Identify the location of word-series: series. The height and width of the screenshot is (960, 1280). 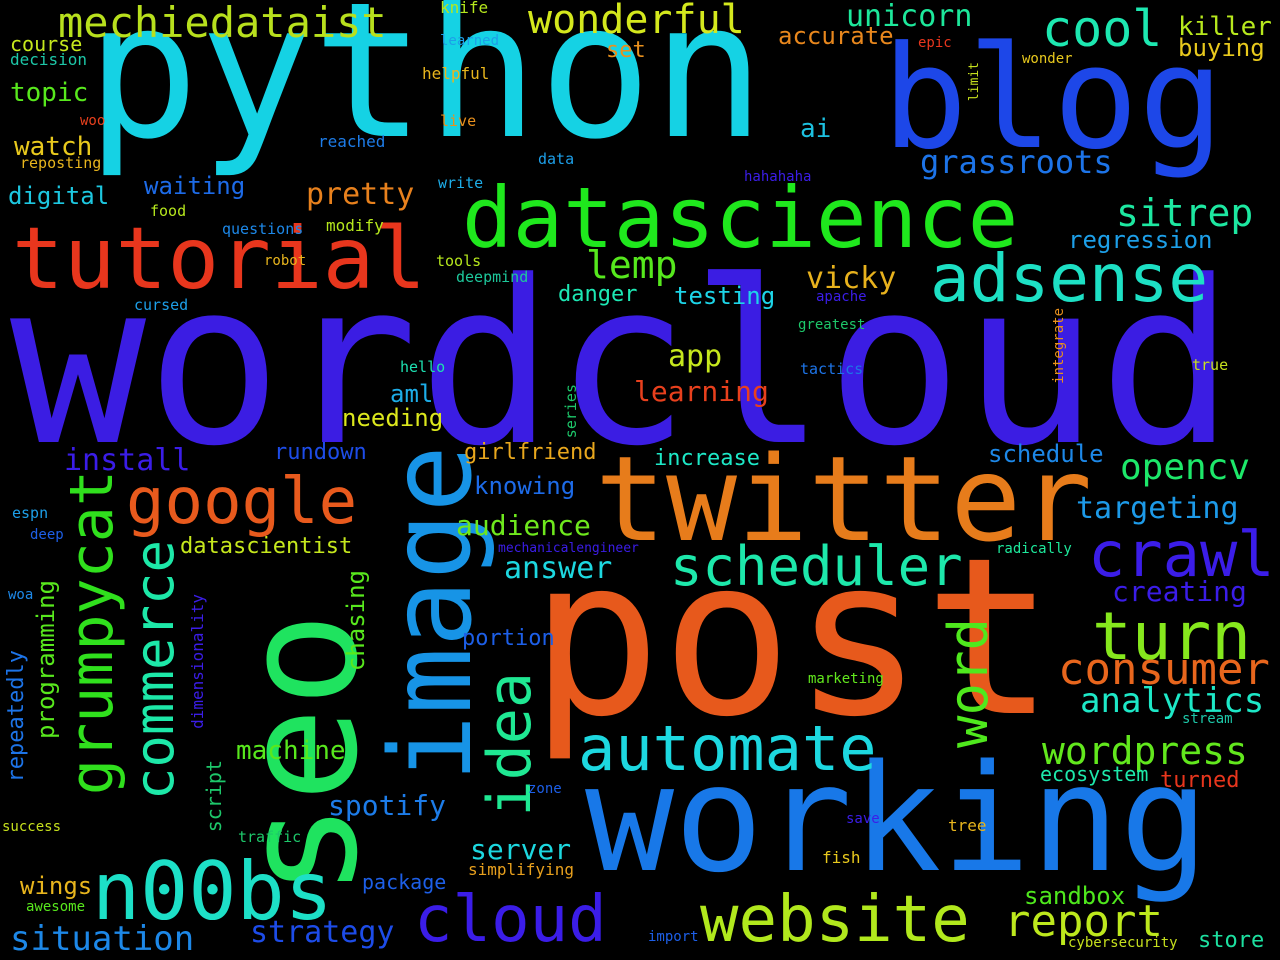
(571, 411).